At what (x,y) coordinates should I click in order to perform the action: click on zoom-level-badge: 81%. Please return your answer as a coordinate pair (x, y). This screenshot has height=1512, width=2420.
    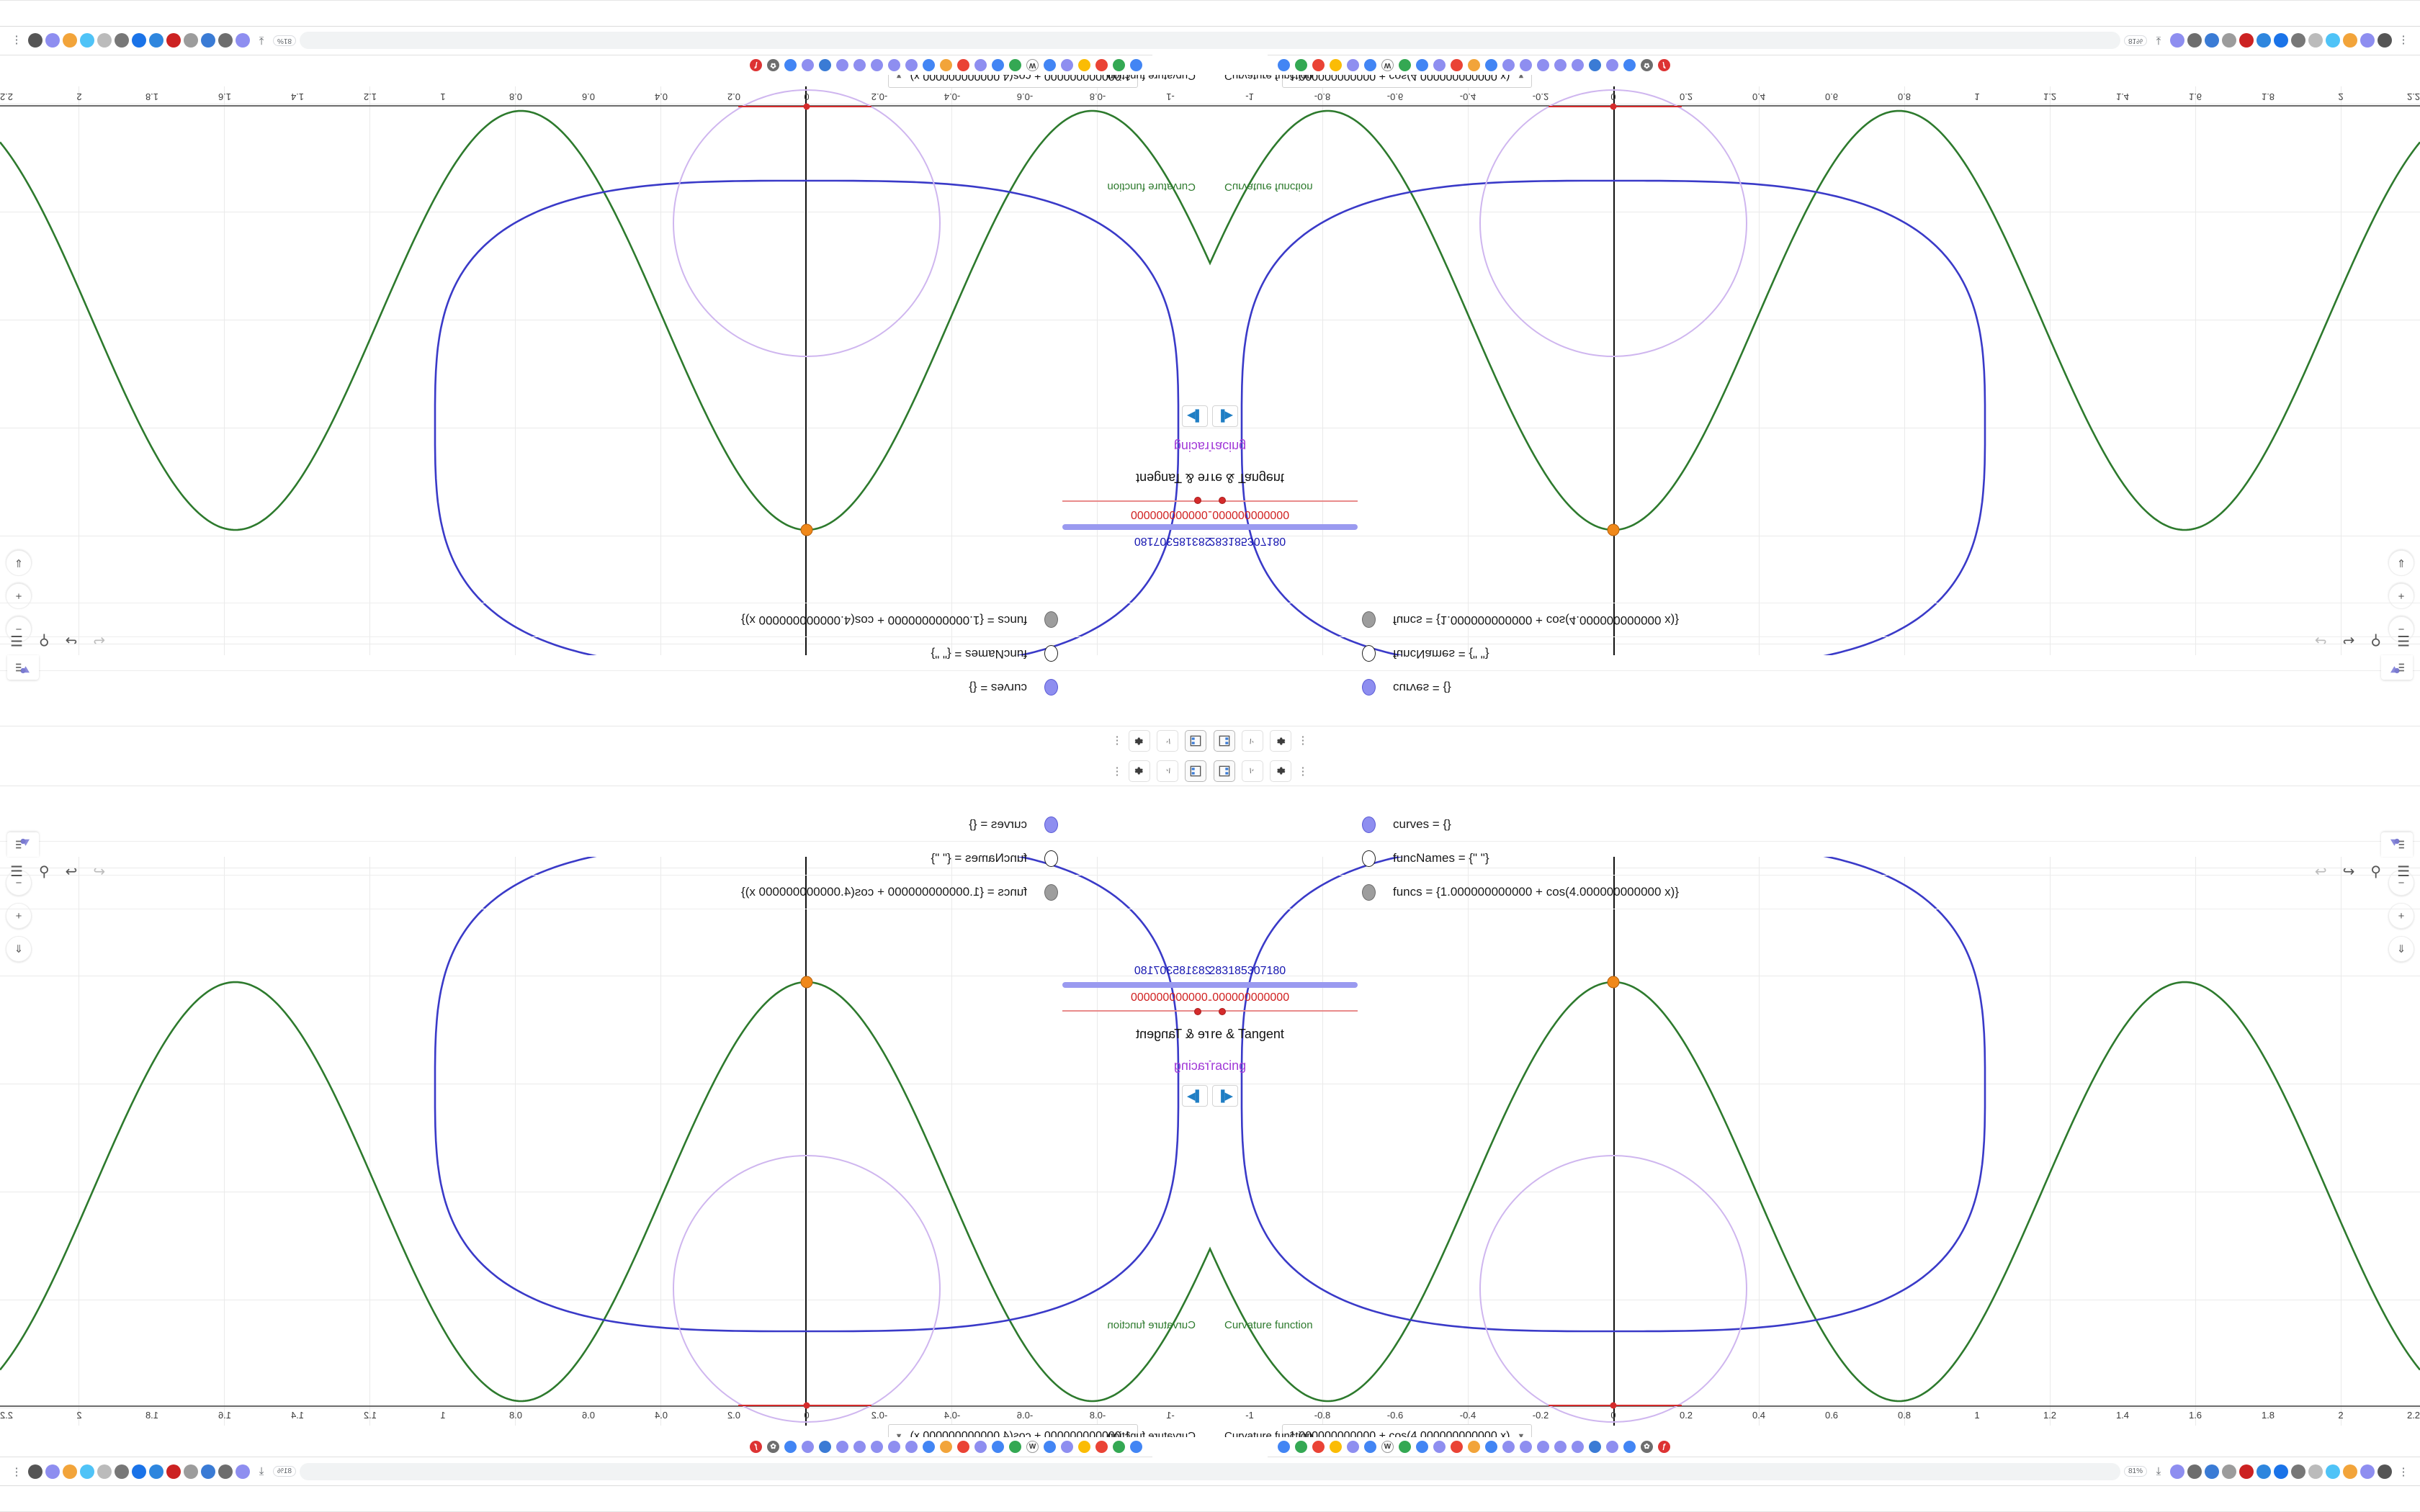
    Looking at the image, I should click on (2135, 1471).